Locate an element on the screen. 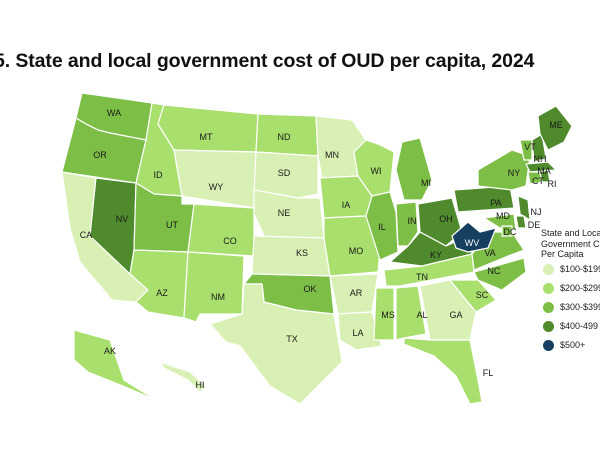  legend-title-line: State and Local is located at coordinates (570, 233).